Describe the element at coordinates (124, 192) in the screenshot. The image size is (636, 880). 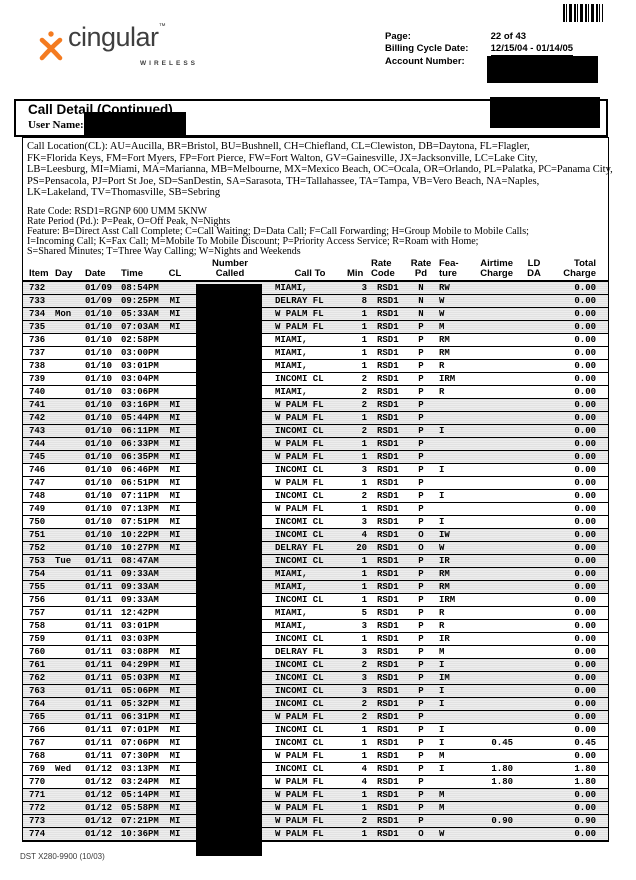
I see `text-line: LK=Lakeland, TV=Thomasville, SB=Sebring` at that location.